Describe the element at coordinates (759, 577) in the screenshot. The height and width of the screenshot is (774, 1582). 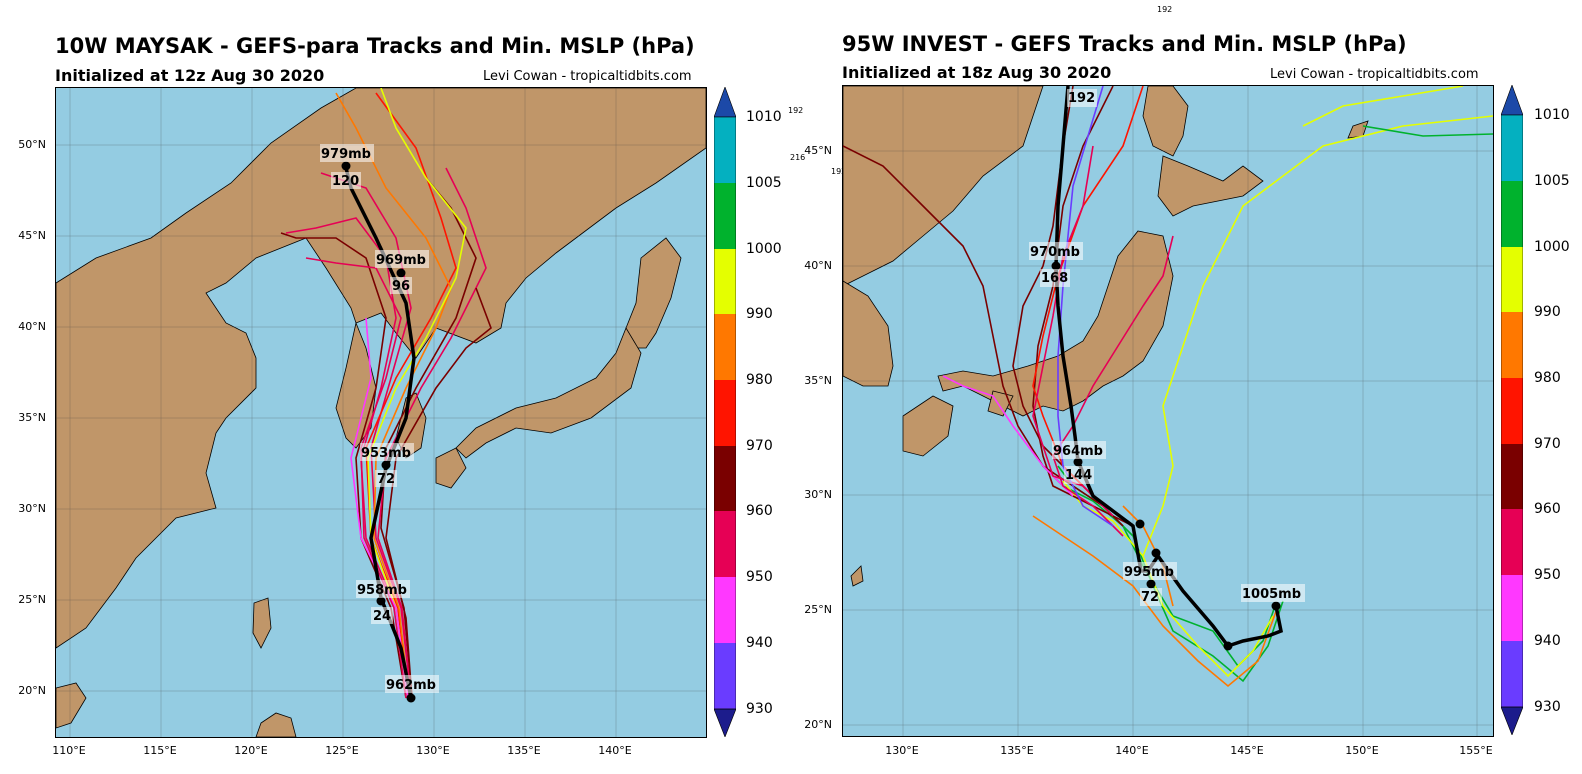
I see `left-cbar-label: 950` at that location.